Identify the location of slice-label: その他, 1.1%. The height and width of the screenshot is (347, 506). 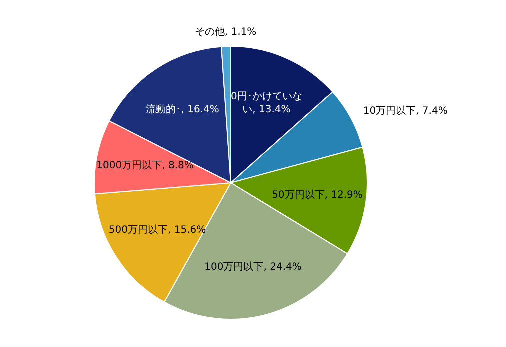
(225, 32).